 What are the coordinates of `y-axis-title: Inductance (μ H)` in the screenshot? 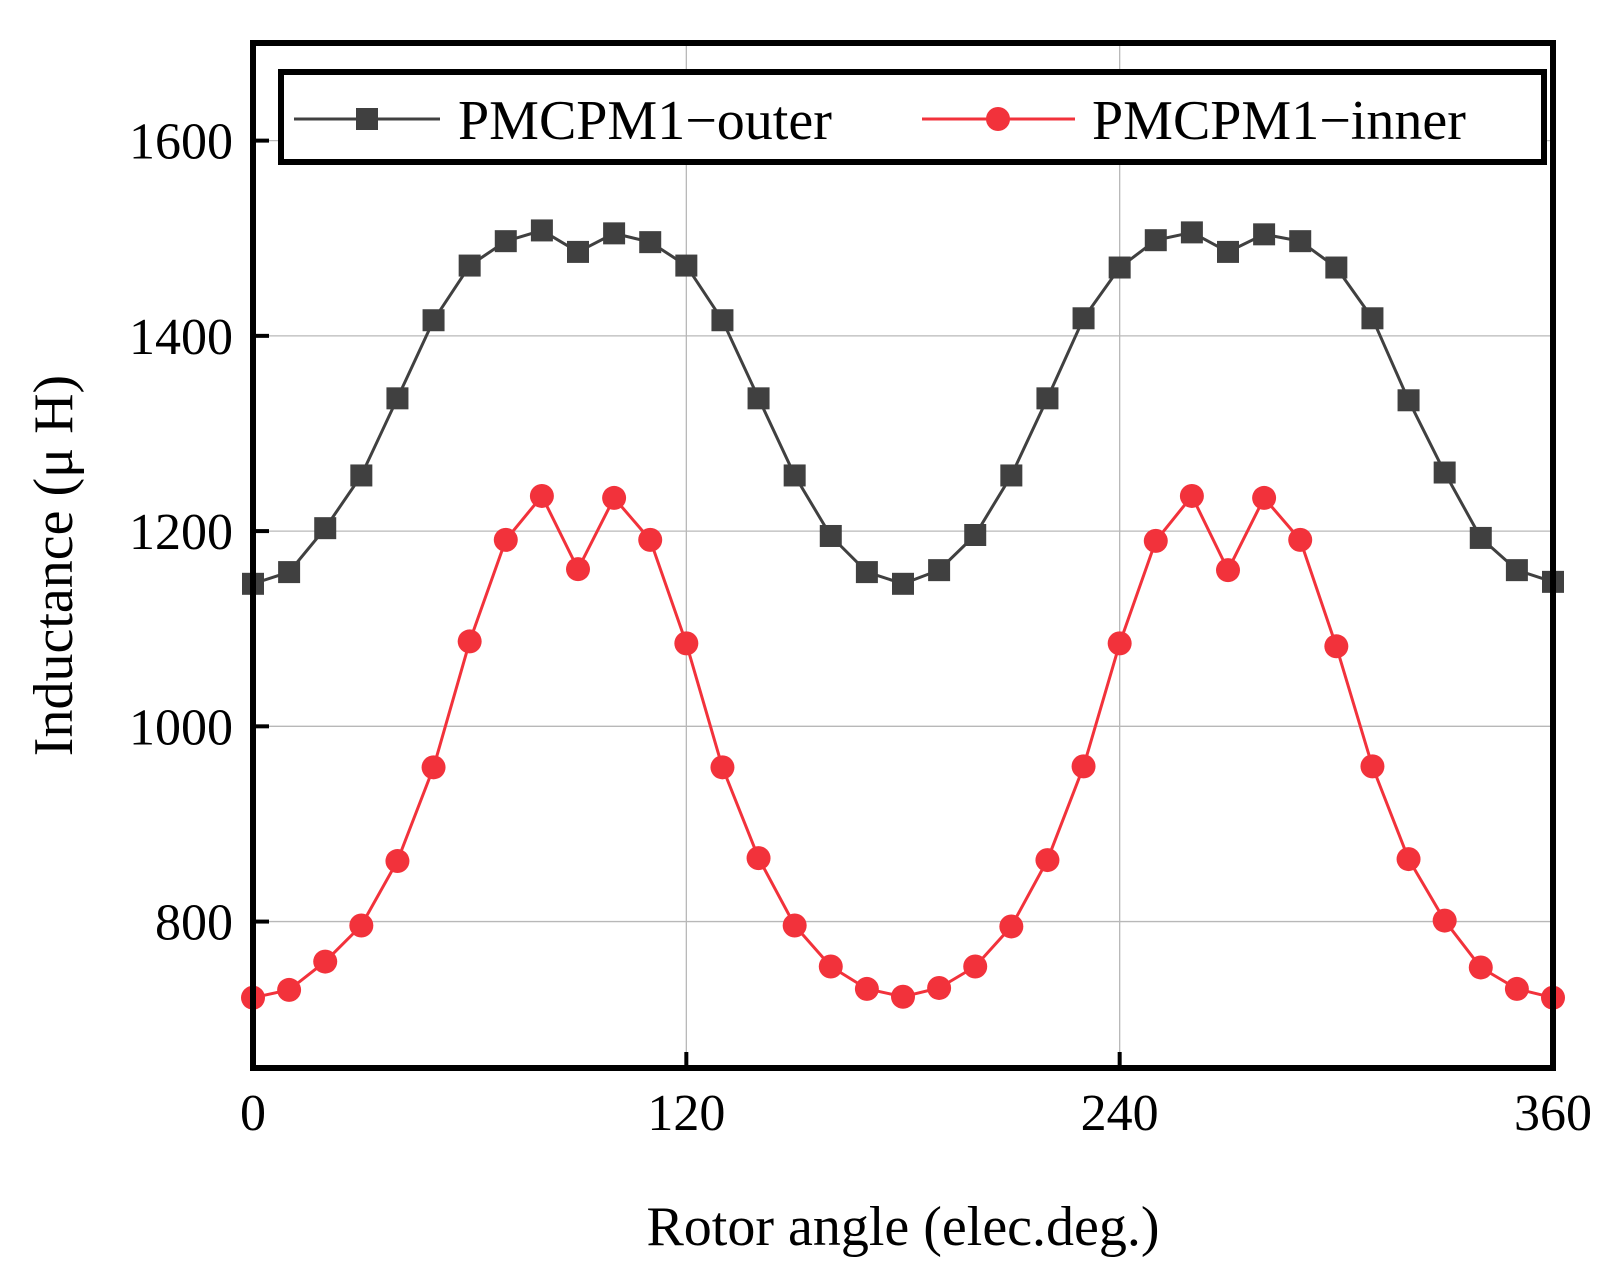 It's located at (54, 565).